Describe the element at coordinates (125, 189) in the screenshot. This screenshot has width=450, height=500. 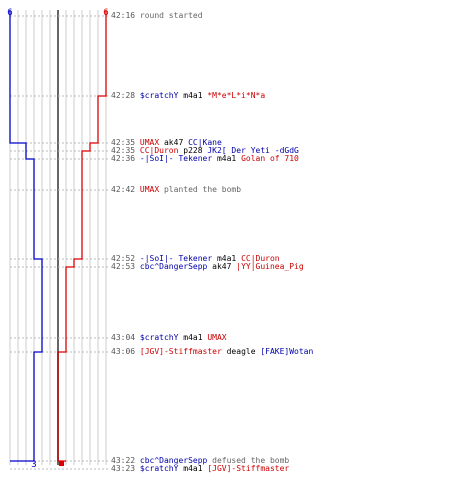
I see `event-time: 42:42` at that location.